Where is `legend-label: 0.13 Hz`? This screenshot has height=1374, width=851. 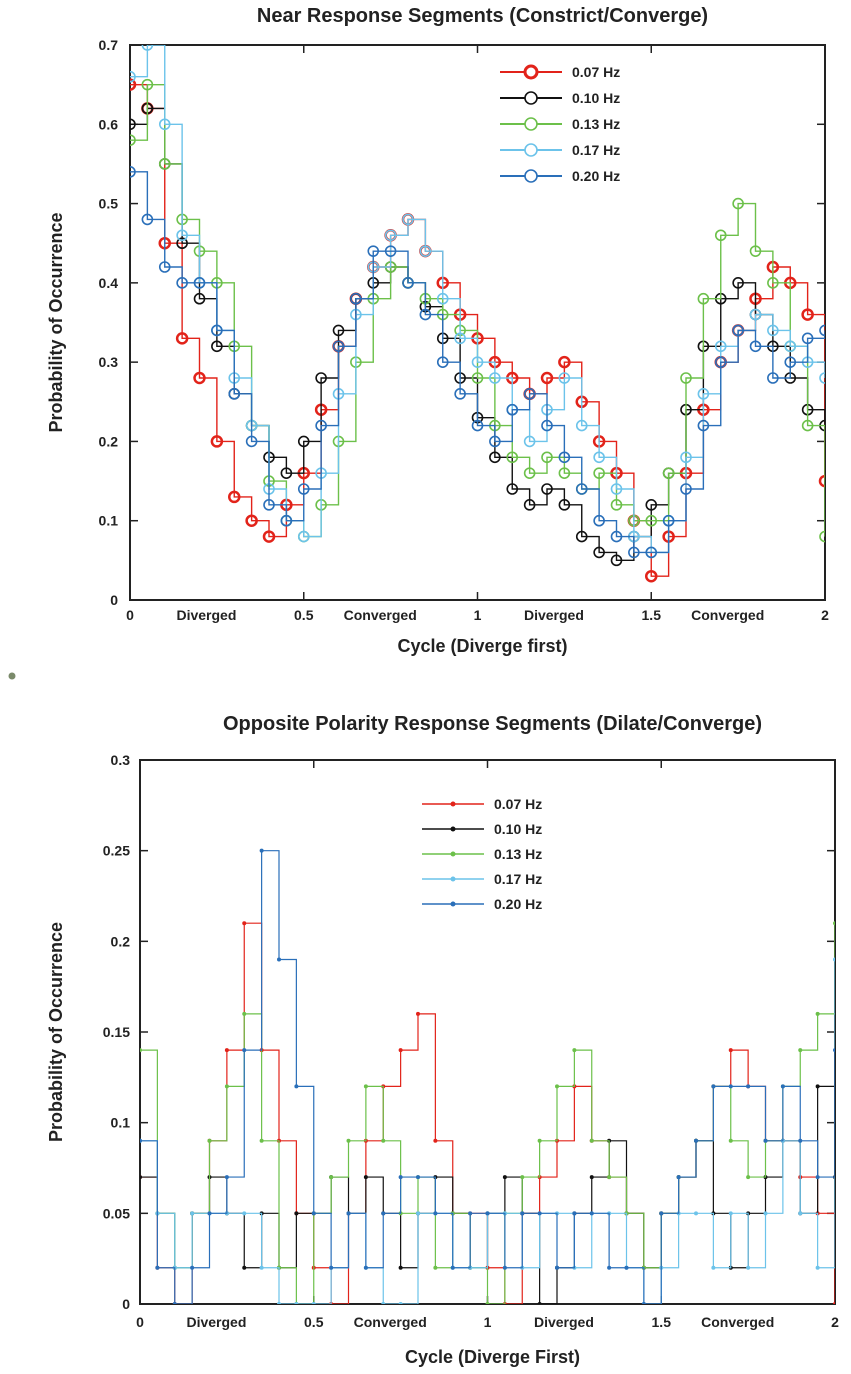 legend-label: 0.13 Hz is located at coordinates (596, 124).